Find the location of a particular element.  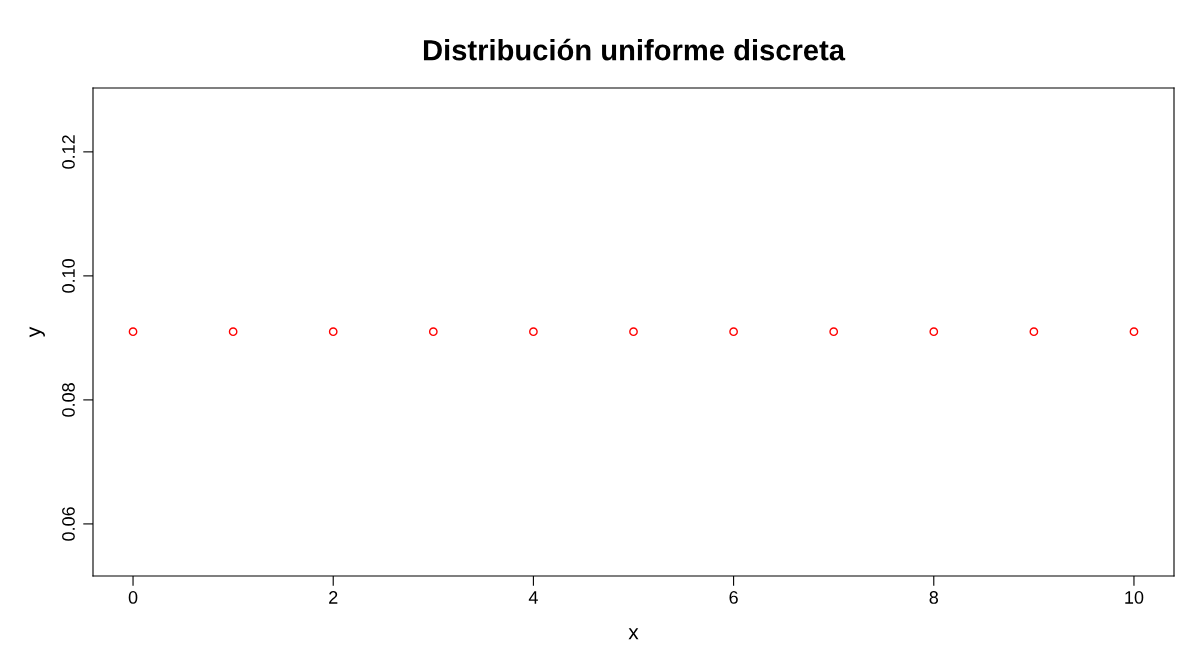

chart-title: Distribución uniforme discreta is located at coordinates (634, 49).